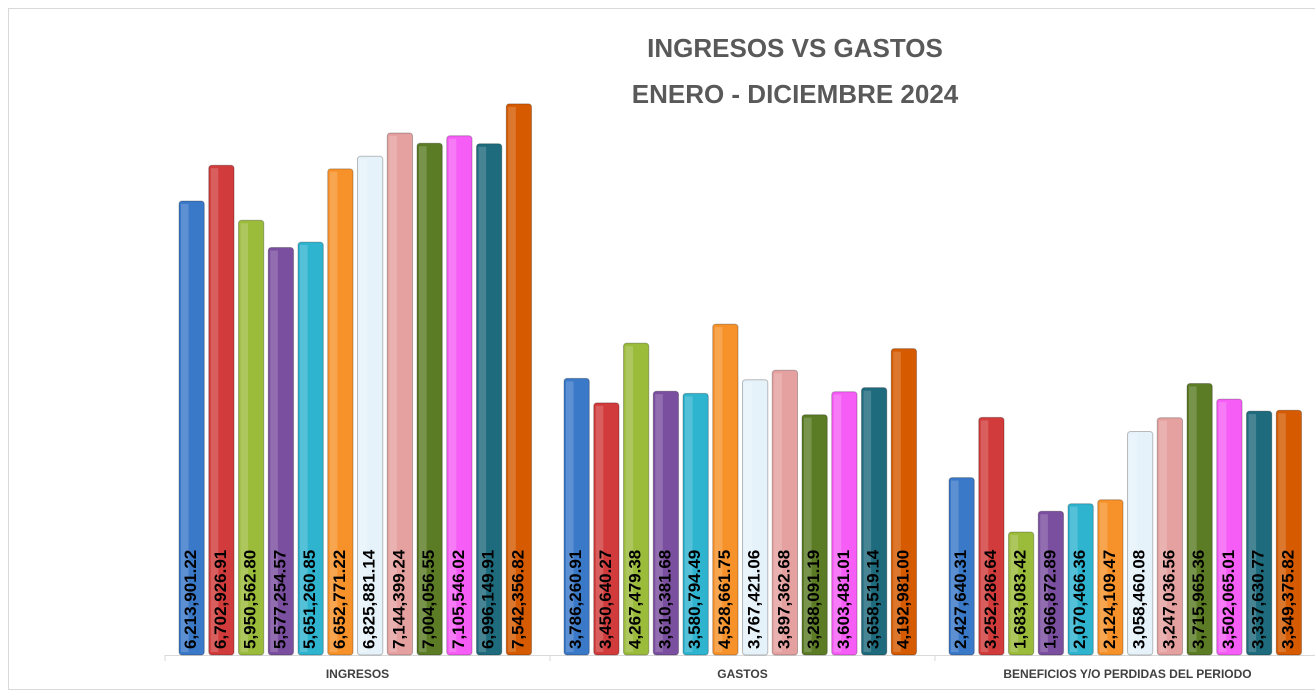 This screenshot has width=1315, height=699. What do you see at coordinates (635, 599) in the screenshot?
I see `value-label: 4,267,479.38` at bounding box center [635, 599].